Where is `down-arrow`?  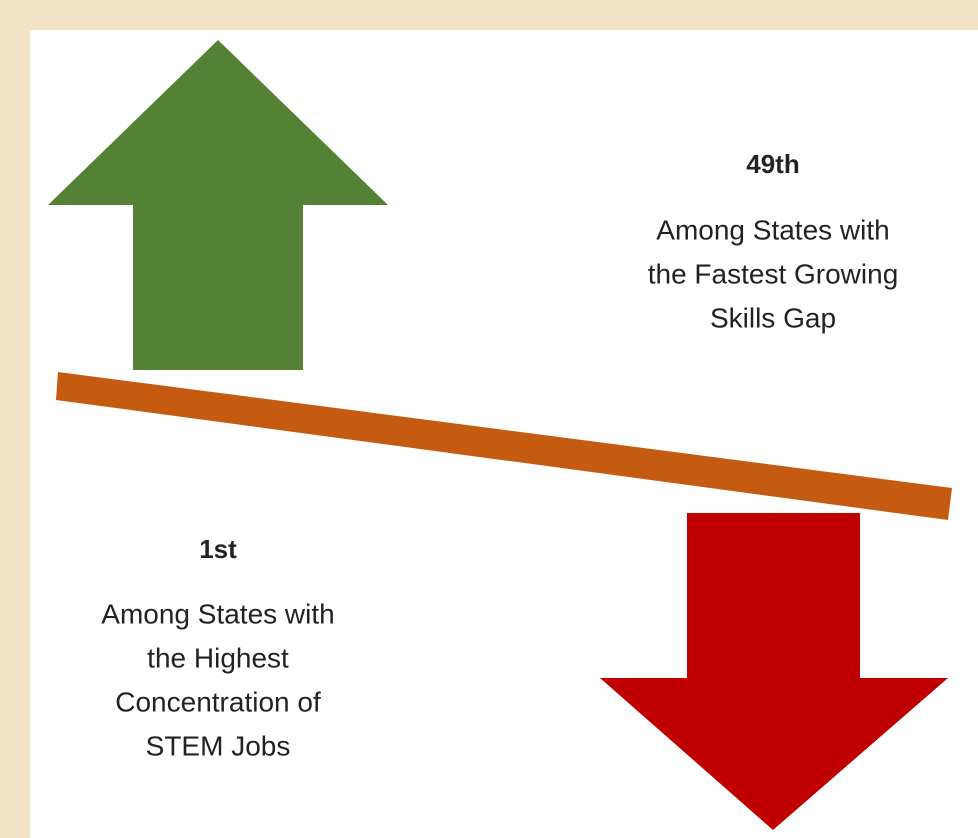
down-arrow is located at coordinates (774, 671).